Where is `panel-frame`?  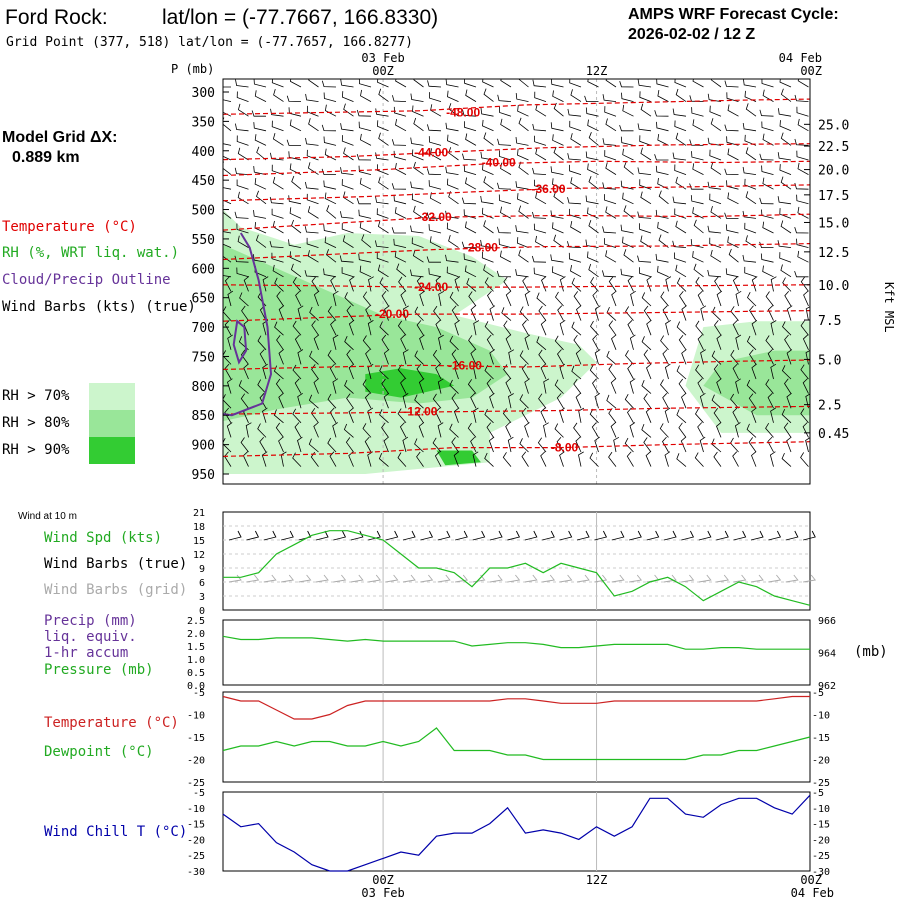 panel-frame is located at coordinates (516, 652).